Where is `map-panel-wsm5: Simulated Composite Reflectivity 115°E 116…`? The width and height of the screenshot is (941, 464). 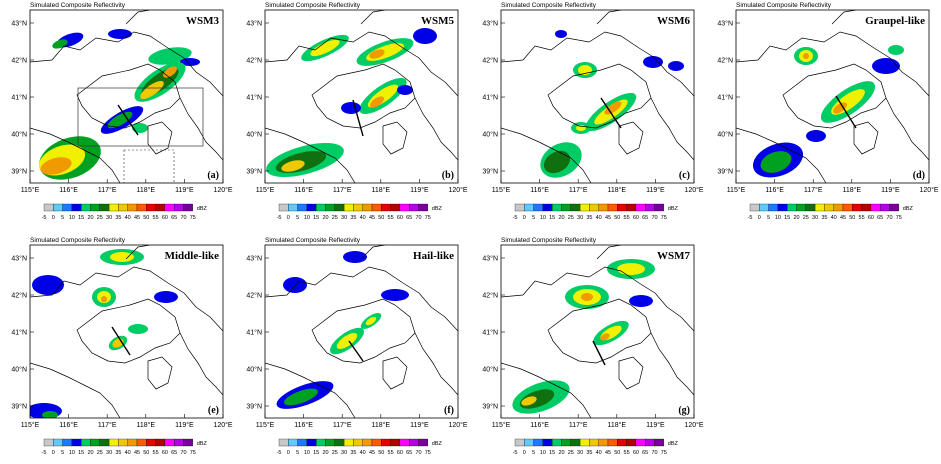 map-panel-wsm5: Simulated Composite Reflectivity 115°E 116… is located at coordinates (357, 111).